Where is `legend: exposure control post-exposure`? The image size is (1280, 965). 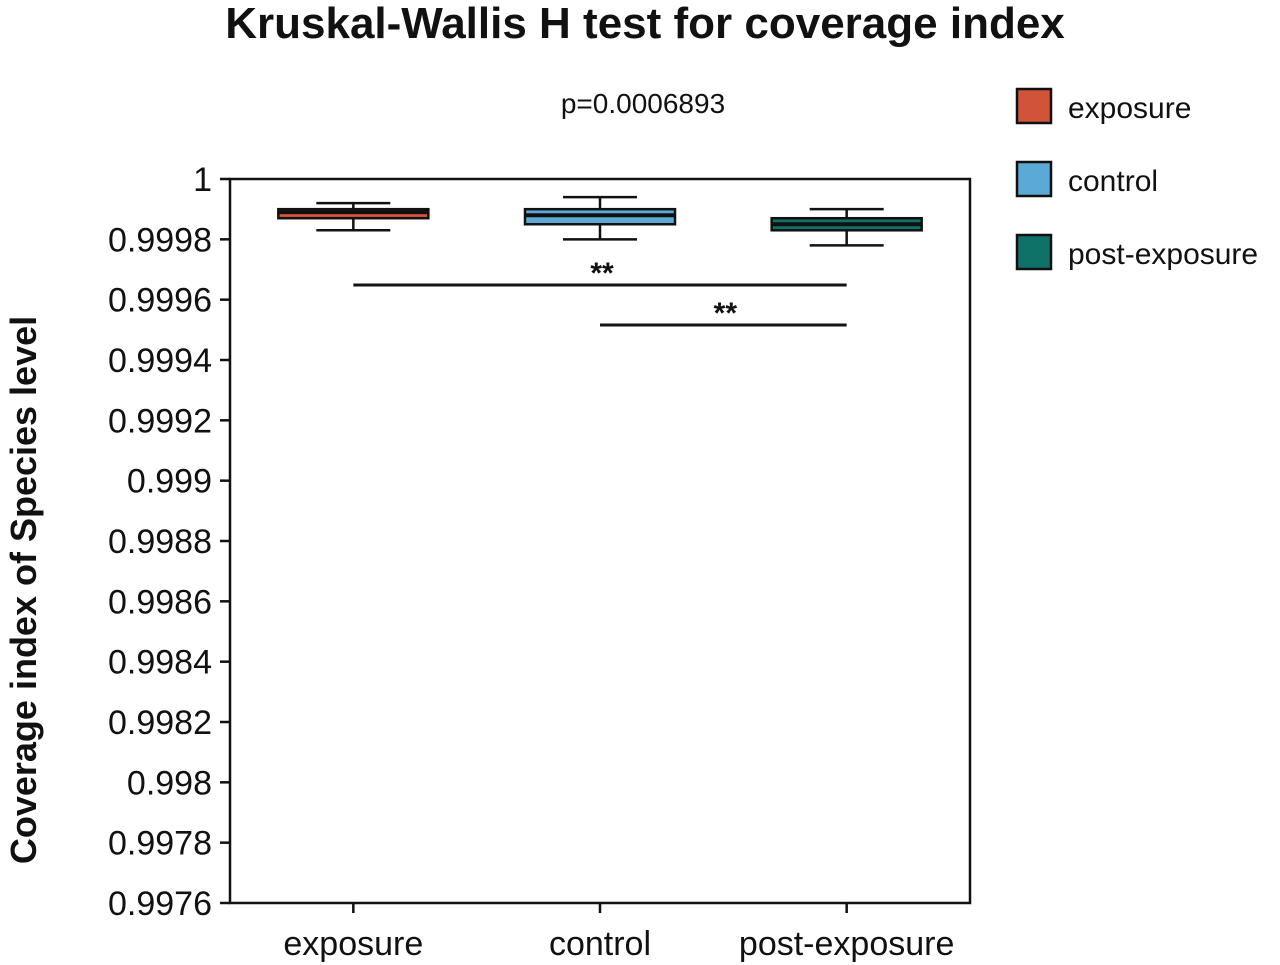 legend: exposure control post-exposure is located at coordinates (1136, 179).